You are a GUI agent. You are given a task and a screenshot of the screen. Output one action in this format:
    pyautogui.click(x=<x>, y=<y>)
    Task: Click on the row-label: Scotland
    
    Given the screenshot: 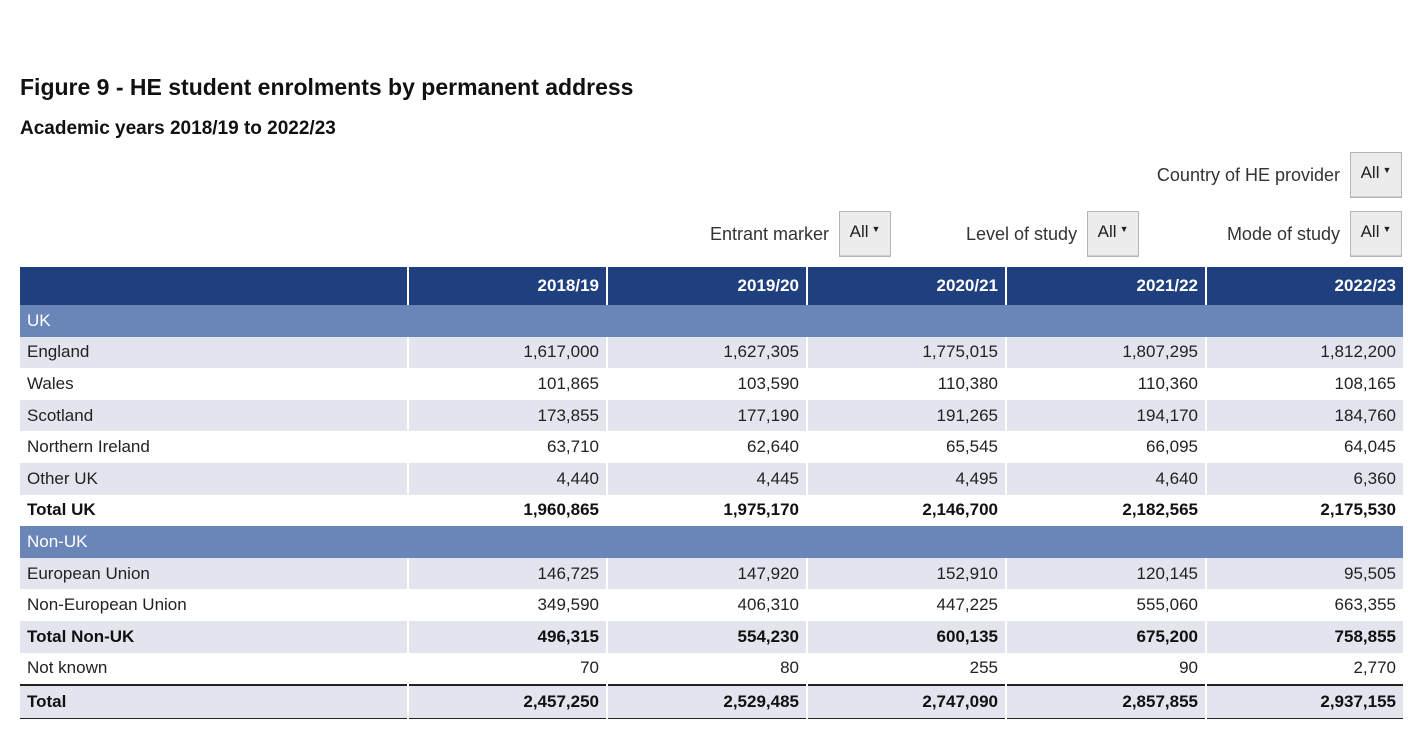 What is the action you would take?
    pyautogui.click(x=214, y=415)
    